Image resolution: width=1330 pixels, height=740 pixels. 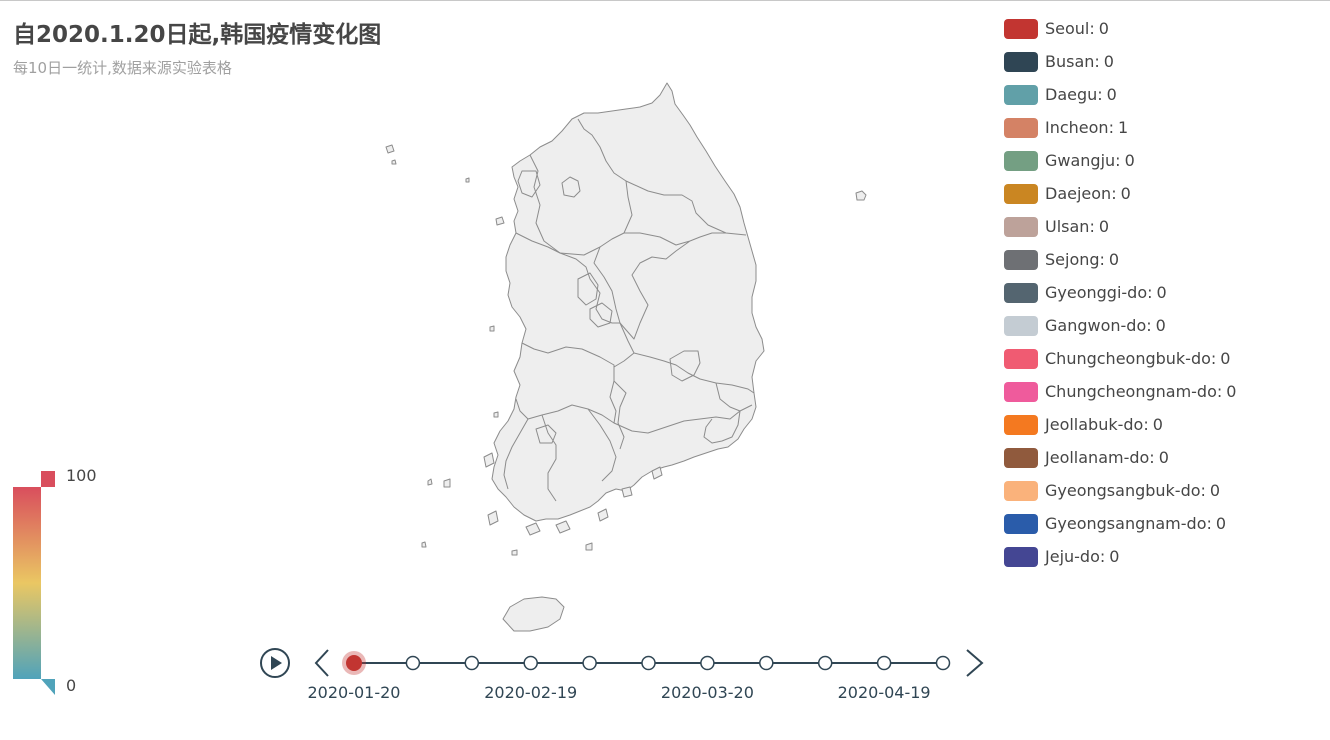 I want to click on legend-series-name: Chungcheongbuk-do, so click(x=1128, y=358).